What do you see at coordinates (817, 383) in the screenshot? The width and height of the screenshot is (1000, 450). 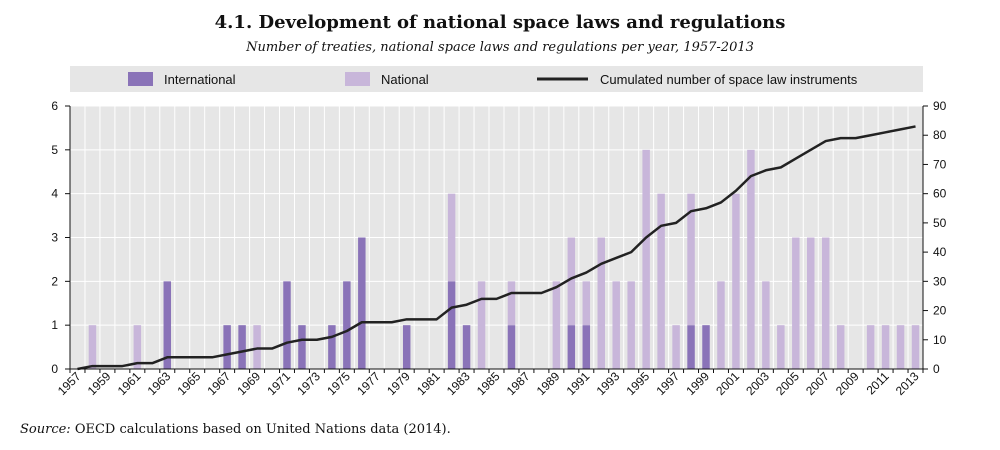 I see `x-tick-label: 2007` at bounding box center [817, 383].